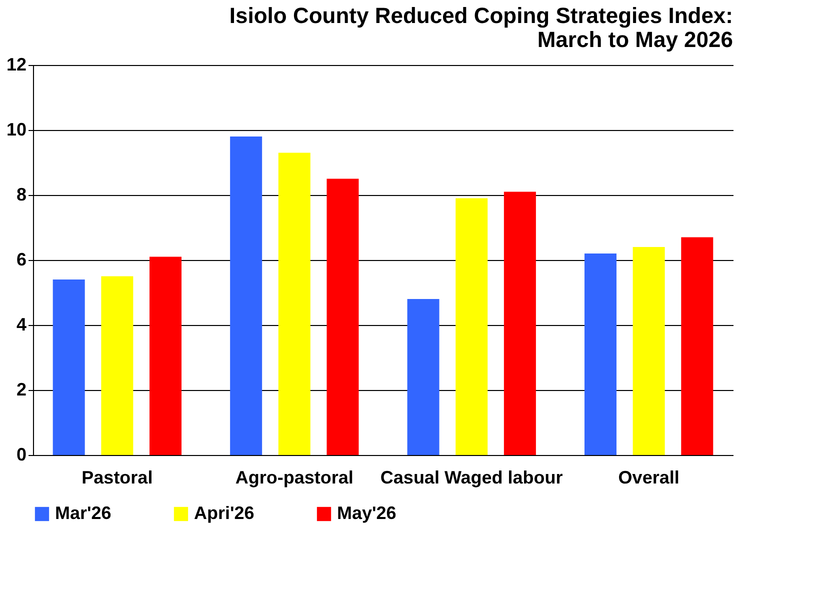 This screenshot has width=829, height=591. I want to click on y-tick-label: 2, so click(21, 390).